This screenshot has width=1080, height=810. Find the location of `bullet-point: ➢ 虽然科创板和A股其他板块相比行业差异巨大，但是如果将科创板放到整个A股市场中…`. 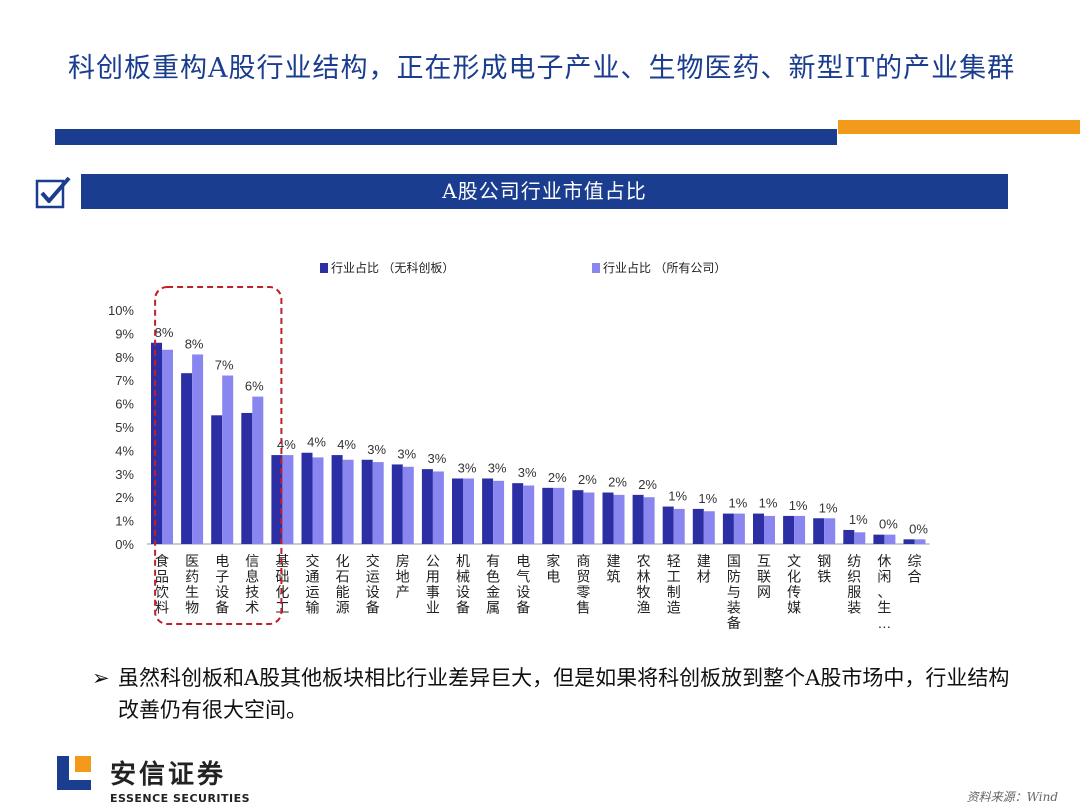

bullet-point: ➢ 虽然科创板和A股其他板块相比行业差异巨大，但是如果将科创板放到整个A股市场中… is located at coordinates (552, 694).